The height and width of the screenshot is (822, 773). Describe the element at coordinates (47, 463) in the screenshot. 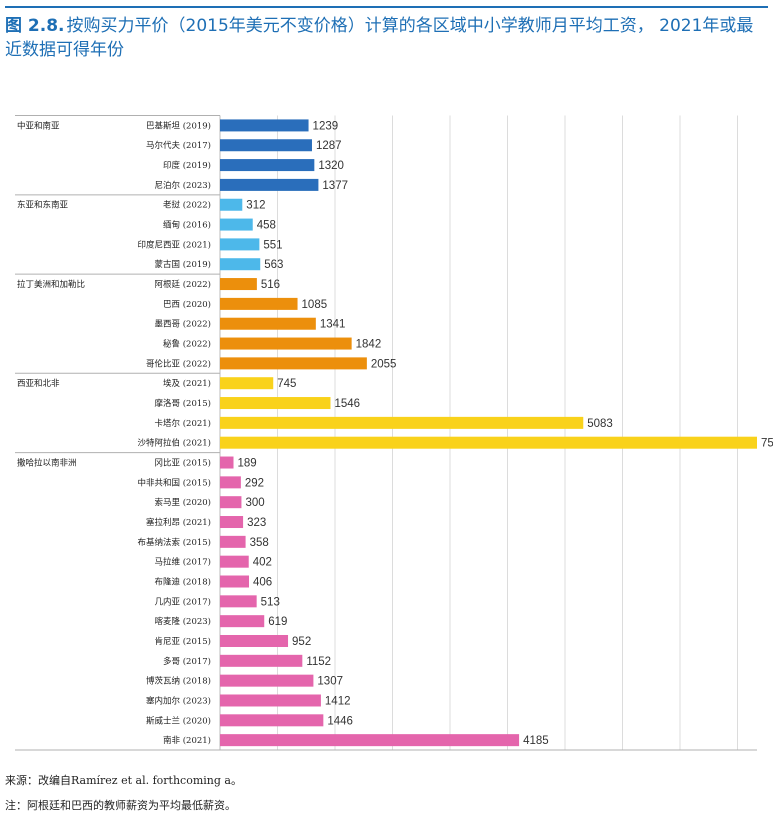

I see `region-label: 撒哈拉以南非洲` at that location.